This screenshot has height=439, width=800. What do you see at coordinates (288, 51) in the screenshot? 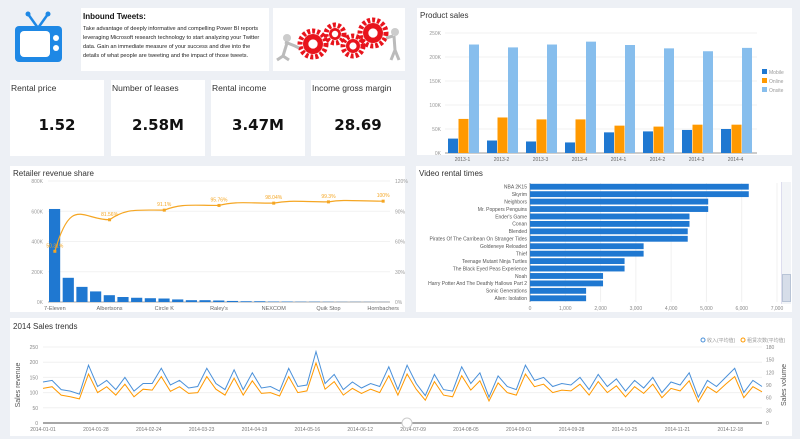
I see `figure-icon` at bounding box center [288, 51].